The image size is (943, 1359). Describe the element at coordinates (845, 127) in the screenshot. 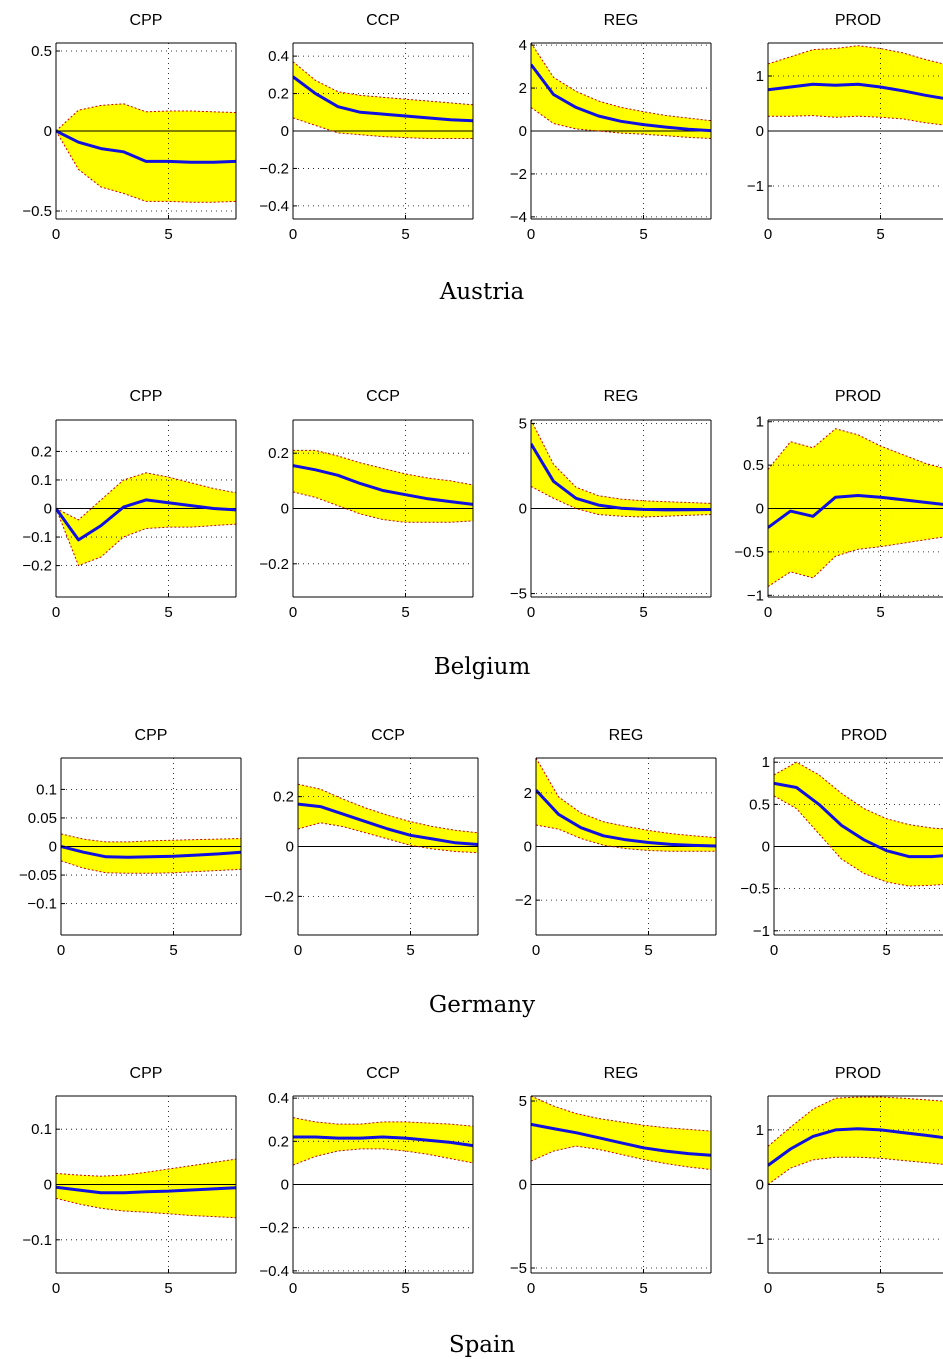

I see `panel-austria-prod: −1 0 1 0 5 PROD` at that location.